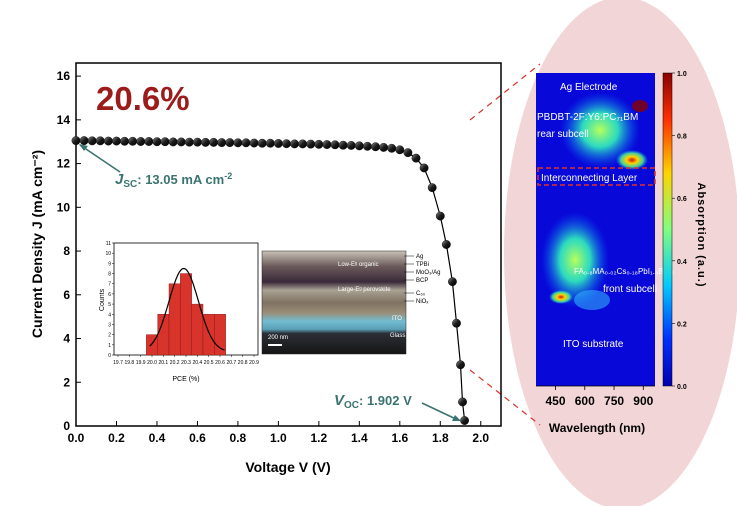  I want to click on layer-ag: Ag Electrode, so click(589, 87).